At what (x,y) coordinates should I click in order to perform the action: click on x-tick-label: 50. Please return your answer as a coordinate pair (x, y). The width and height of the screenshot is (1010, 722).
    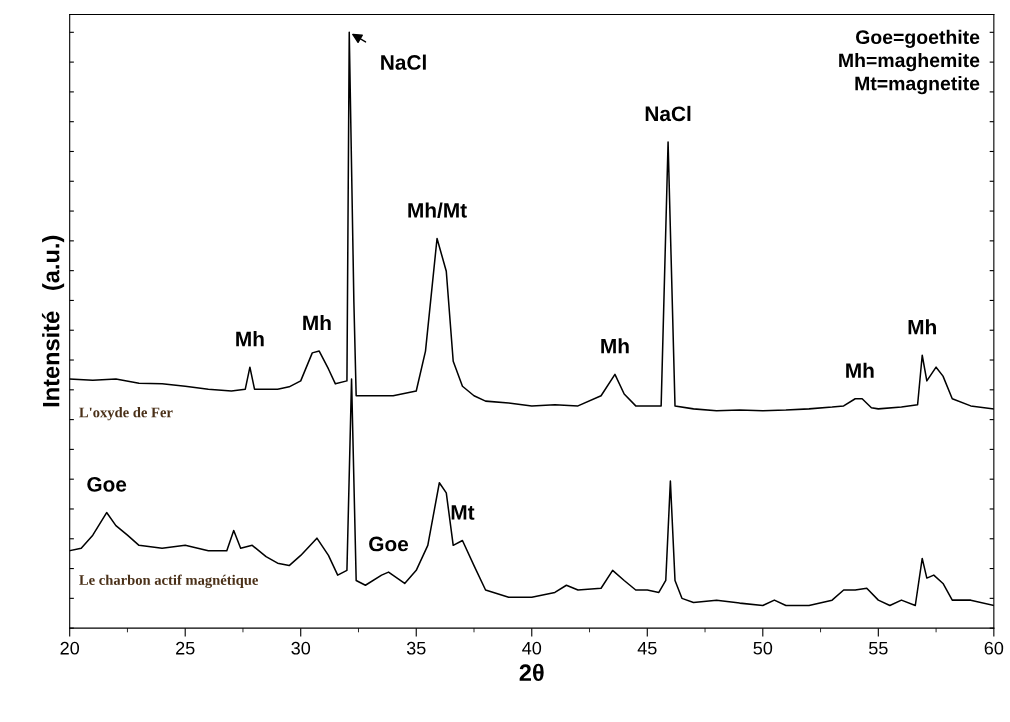
    Looking at the image, I should click on (763, 648).